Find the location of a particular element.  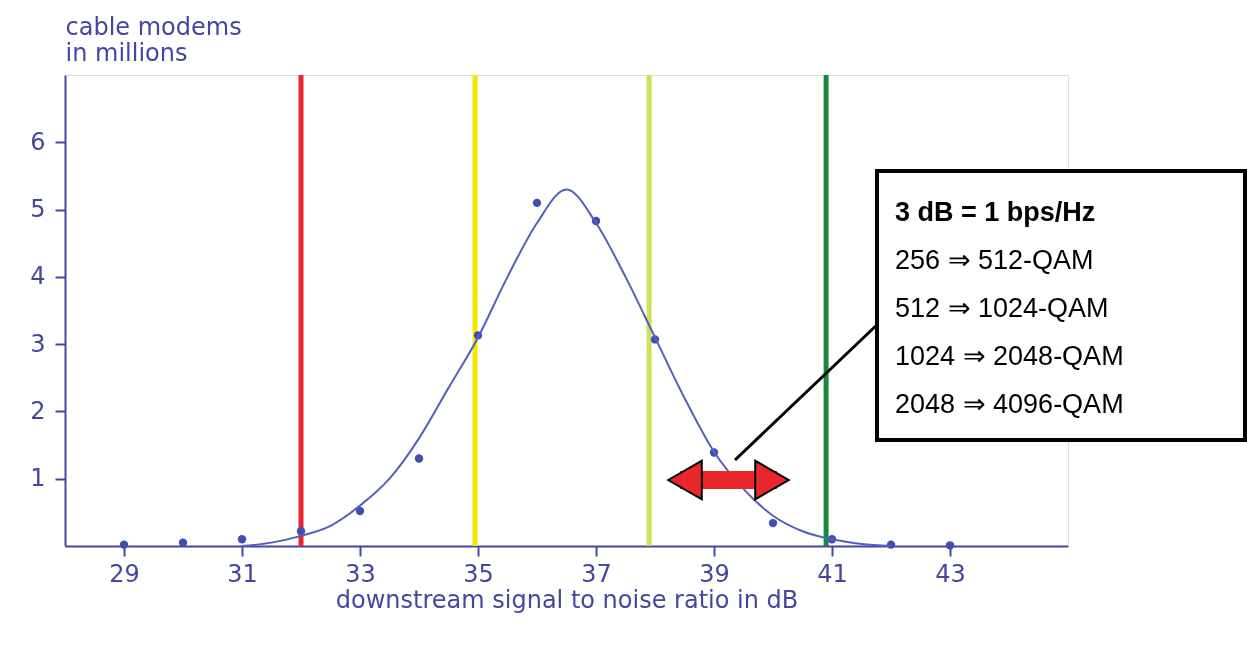

x-tick-label: 35 is located at coordinates (478, 573).